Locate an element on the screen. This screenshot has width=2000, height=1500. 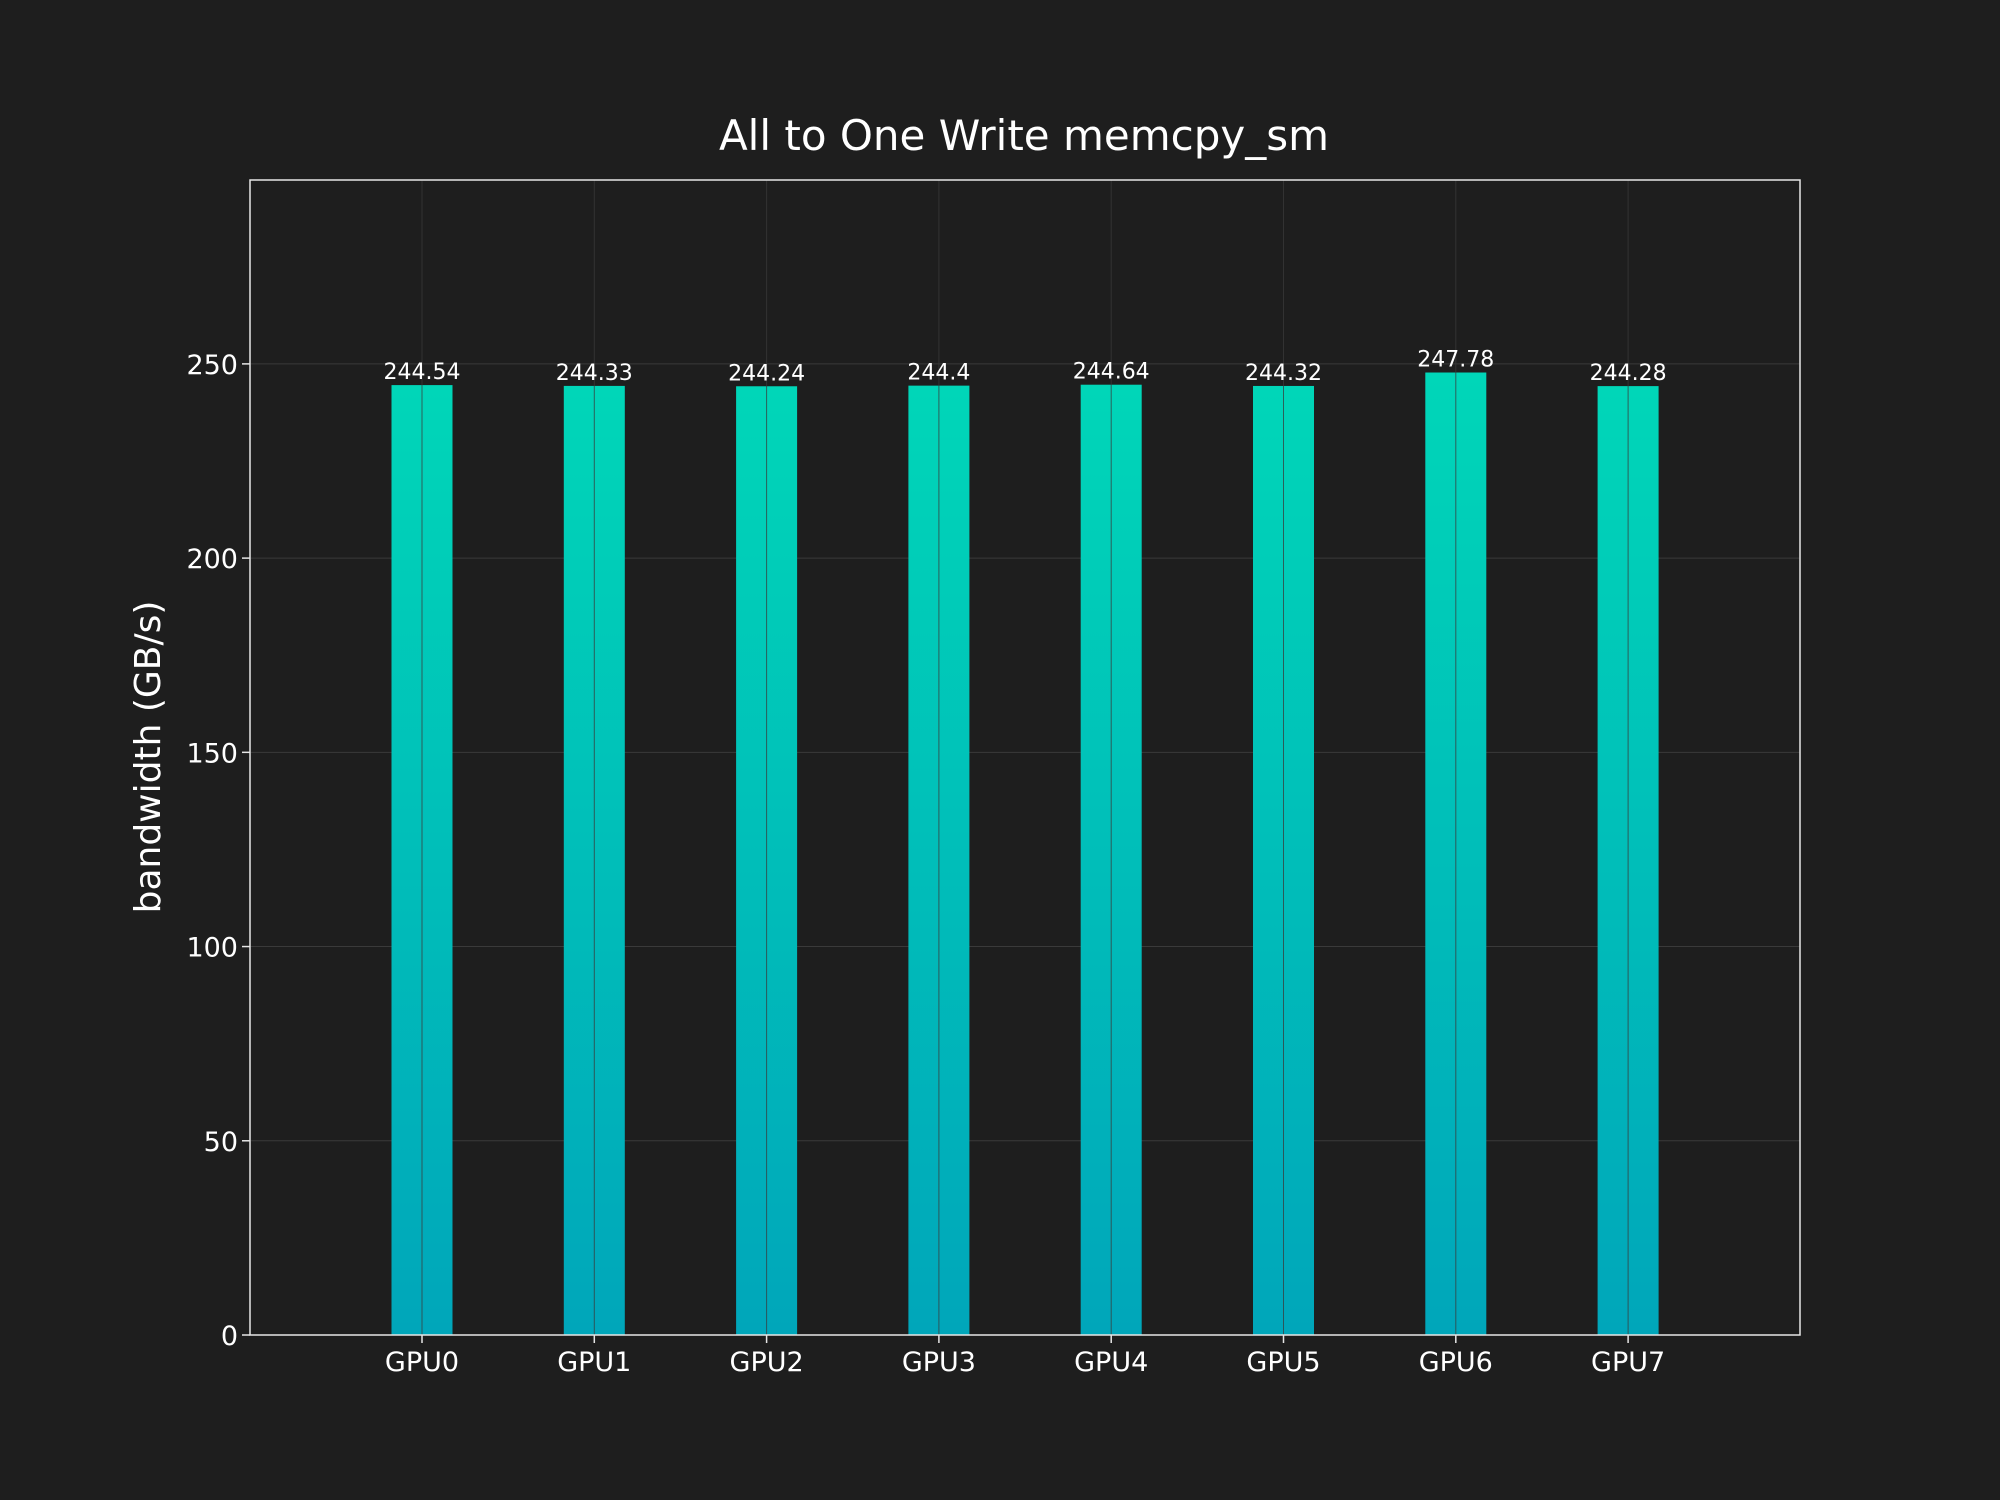
data-label-gpu5: 244.32 is located at coordinates (1283, 373).